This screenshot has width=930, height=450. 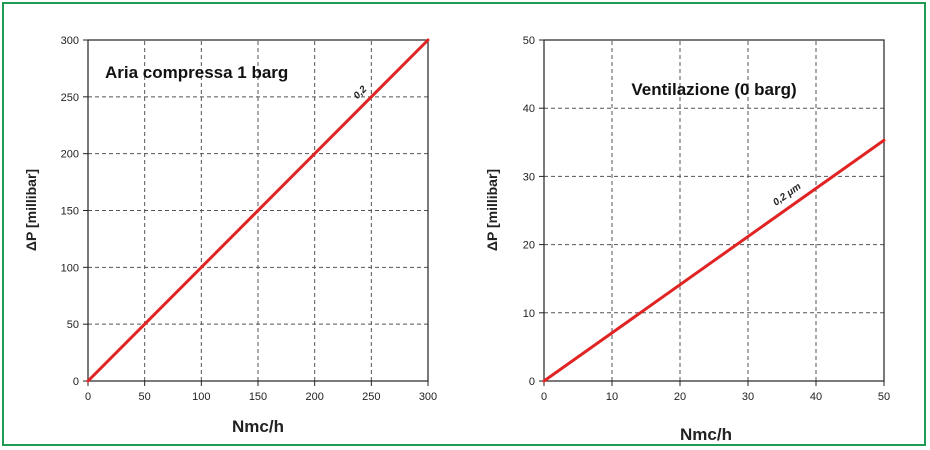 What do you see at coordinates (258, 397) in the screenshot?
I see `x-tick-label: 150` at bounding box center [258, 397].